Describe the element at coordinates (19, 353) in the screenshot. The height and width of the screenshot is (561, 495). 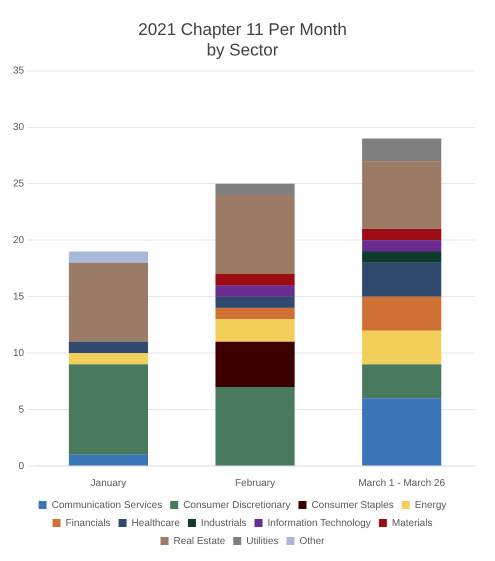
I see `y-tick-label: 10` at that location.